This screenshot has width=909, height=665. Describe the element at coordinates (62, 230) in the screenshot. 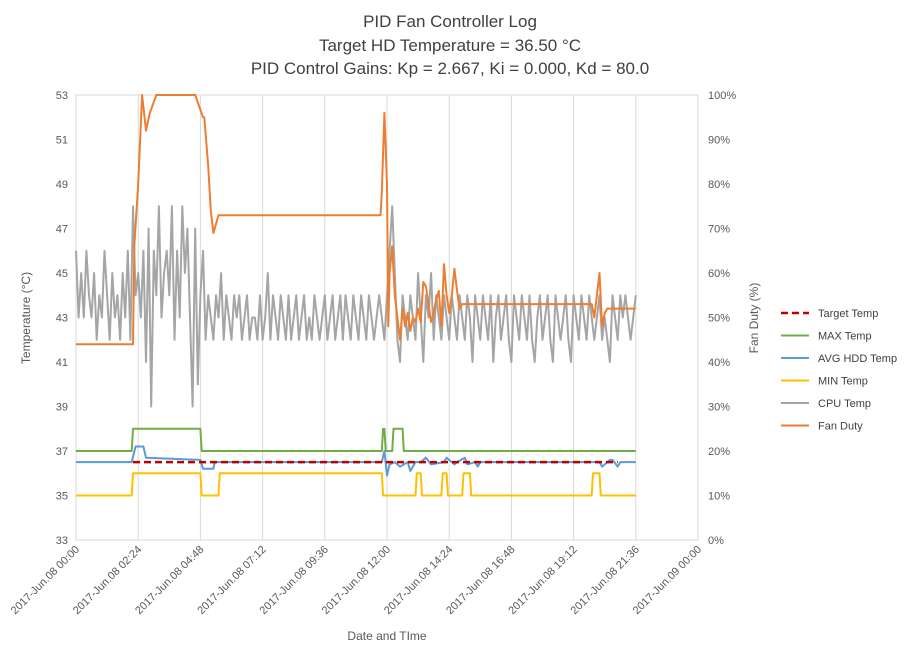

I see `y-tick-label: 47` at that location.